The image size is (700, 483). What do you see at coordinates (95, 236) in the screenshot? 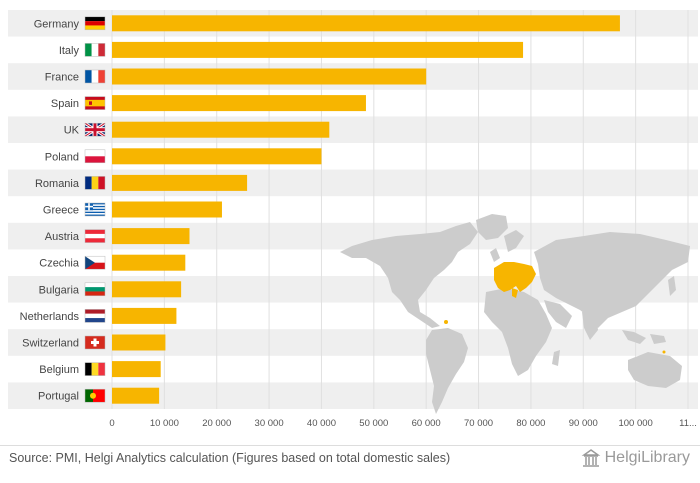
I see `flag-austria-icon` at bounding box center [95, 236].